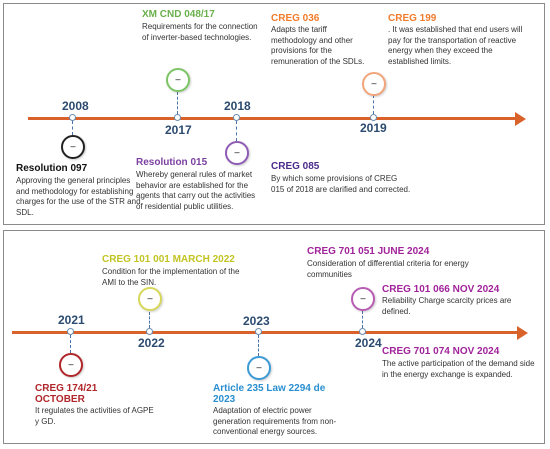 The image size is (550, 449). I want to click on year-2024: 2024, so click(368, 343).